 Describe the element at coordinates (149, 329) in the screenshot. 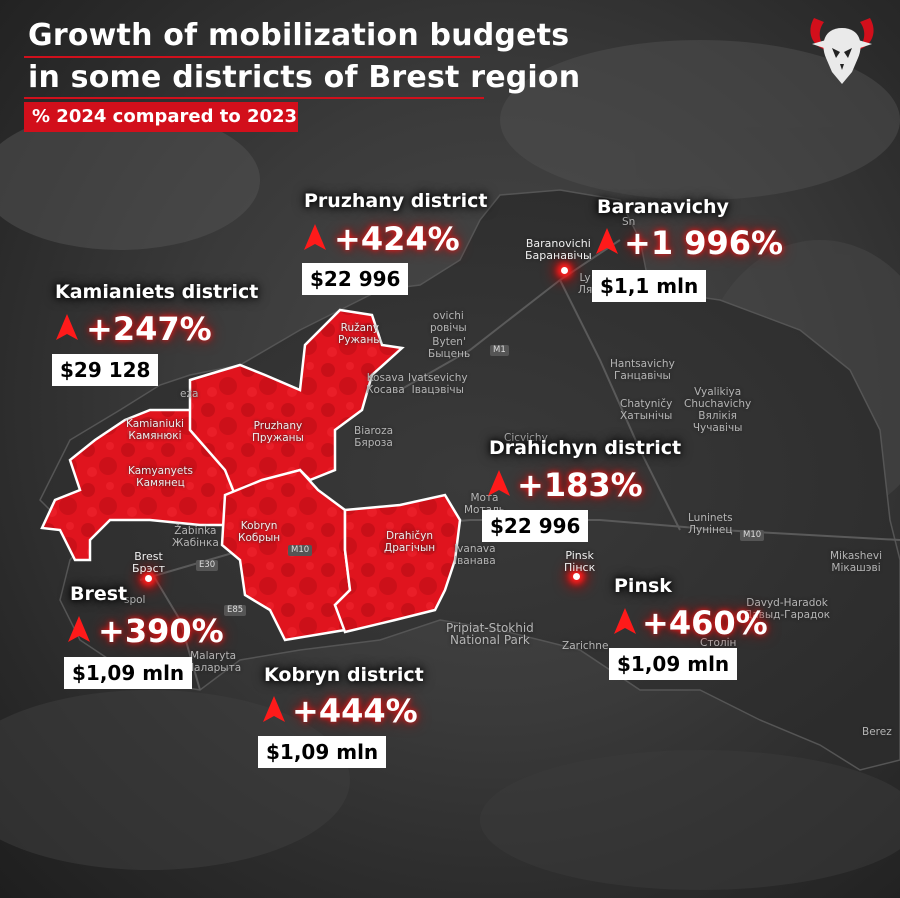

I see `kamianiets-change: +247%` at that location.